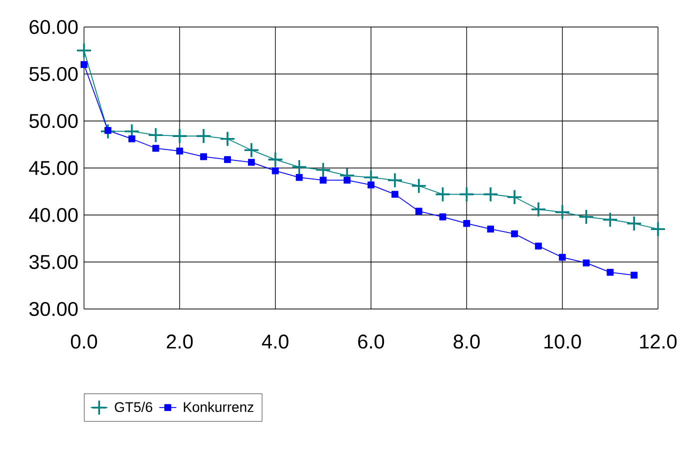 The height and width of the screenshot is (470, 681). What do you see at coordinates (275, 341) in the screenshot?
I see `x-tick-label: 4.0` at bounding box center [275, 341].